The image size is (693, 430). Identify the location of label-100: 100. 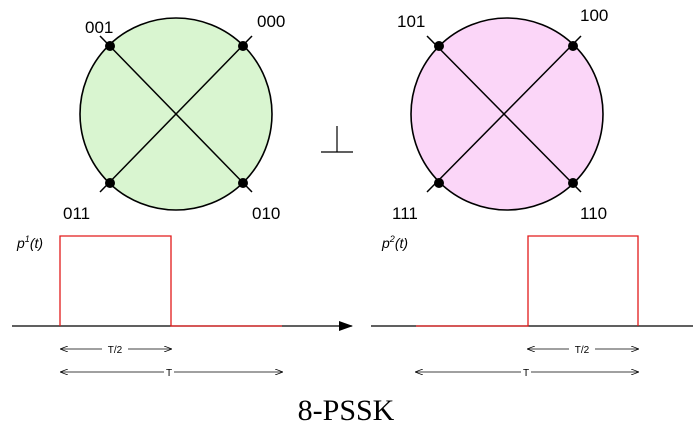
(594, 15).